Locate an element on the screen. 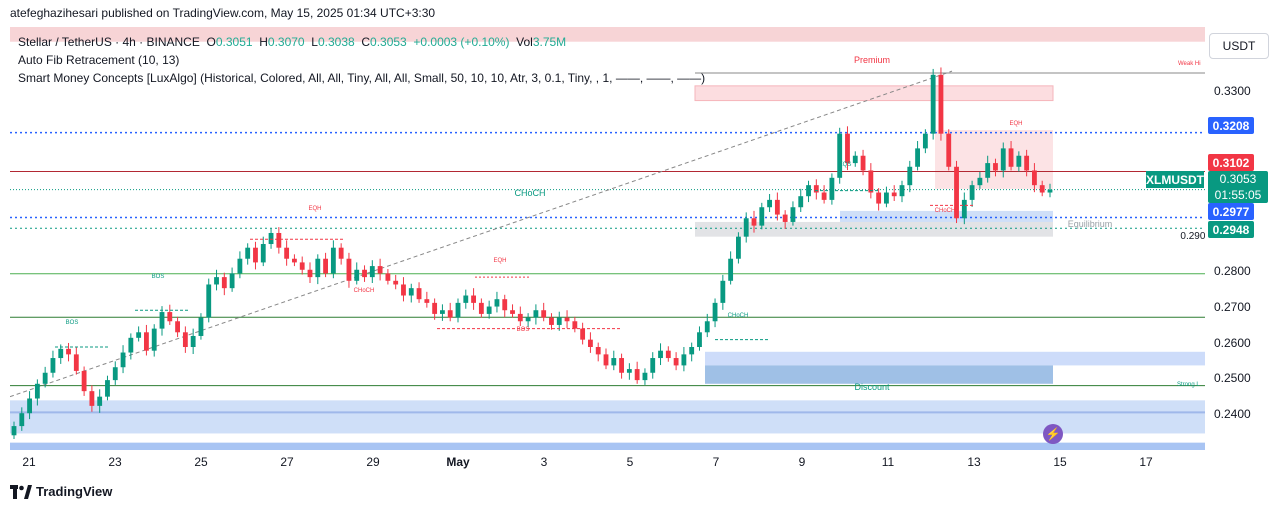 The width and height of the screenshot is (1281, 510). time-label: 3 is located at coordinates (544, 462).